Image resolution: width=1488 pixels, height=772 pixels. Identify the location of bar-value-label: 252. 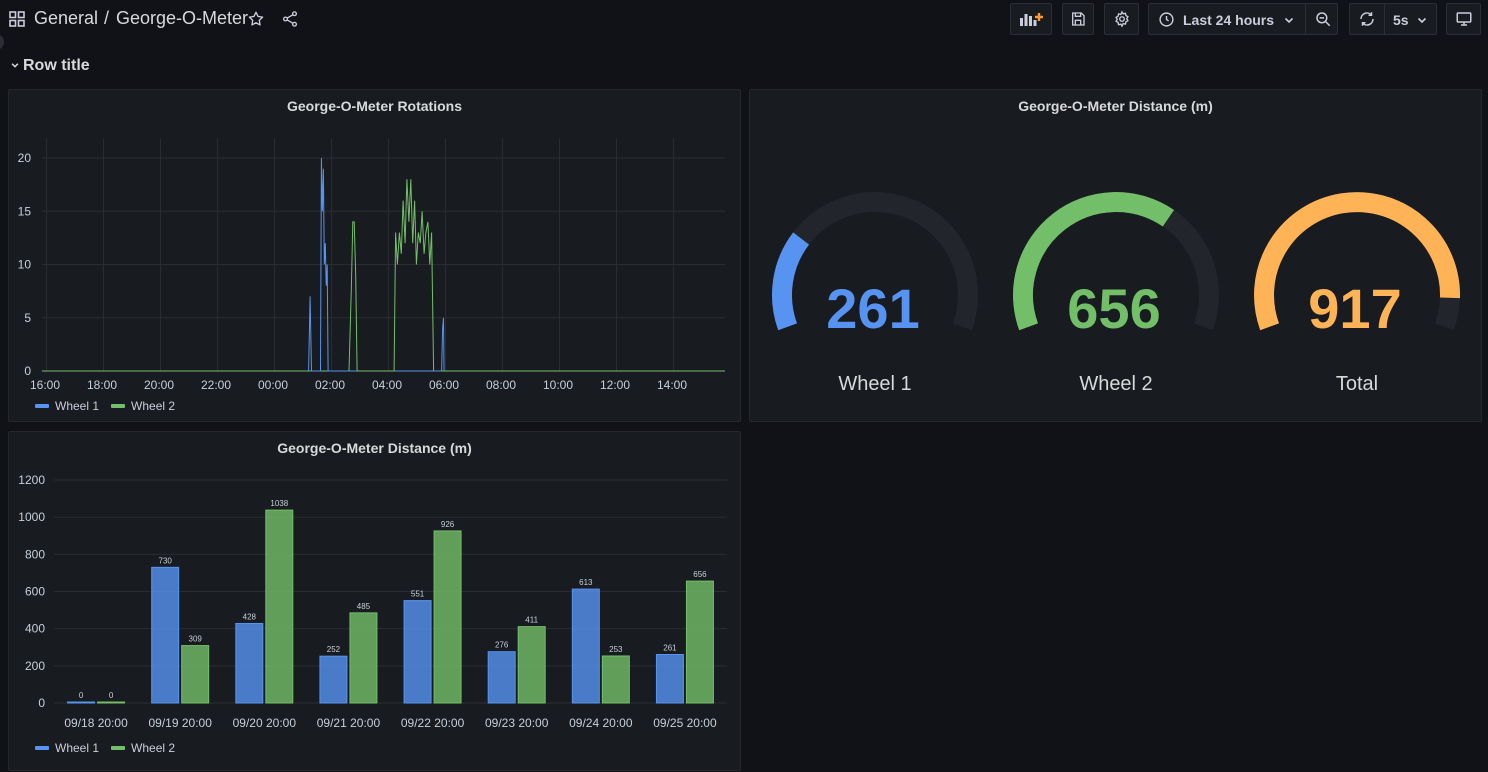
(334, 649).